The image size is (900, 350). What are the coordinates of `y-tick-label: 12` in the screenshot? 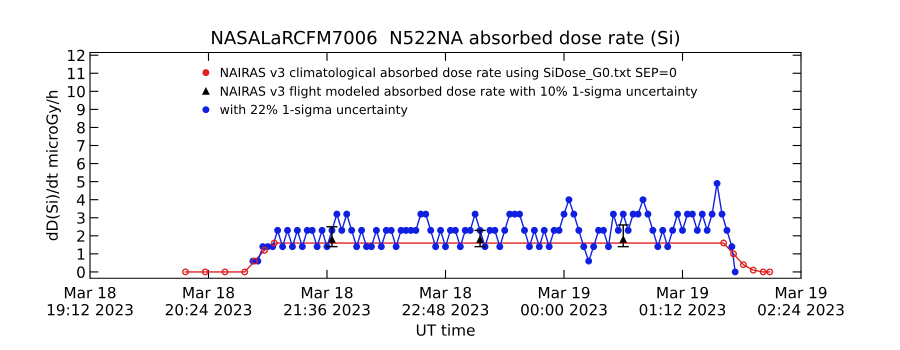 It's located at (76, 56).